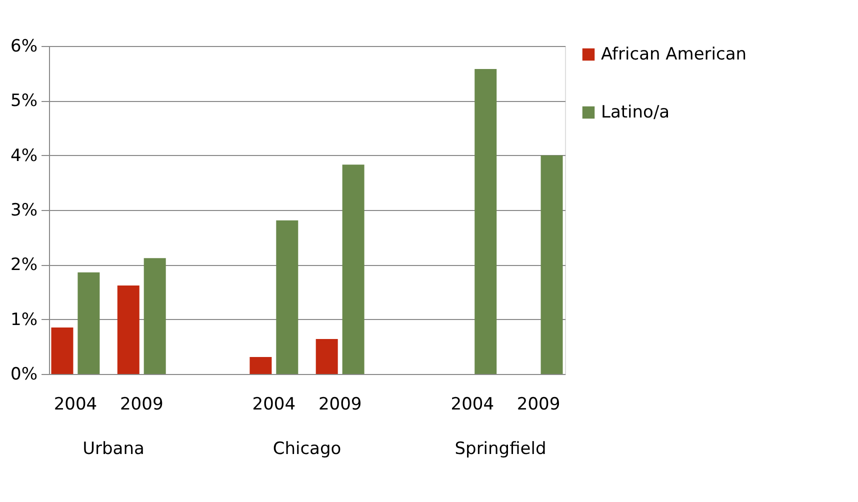 This screenshot has width=858, height=502. What do you see at coordinates (674, 54) in the screenshot?
I see `legend-label: African American` at bounding box center [674, 54].